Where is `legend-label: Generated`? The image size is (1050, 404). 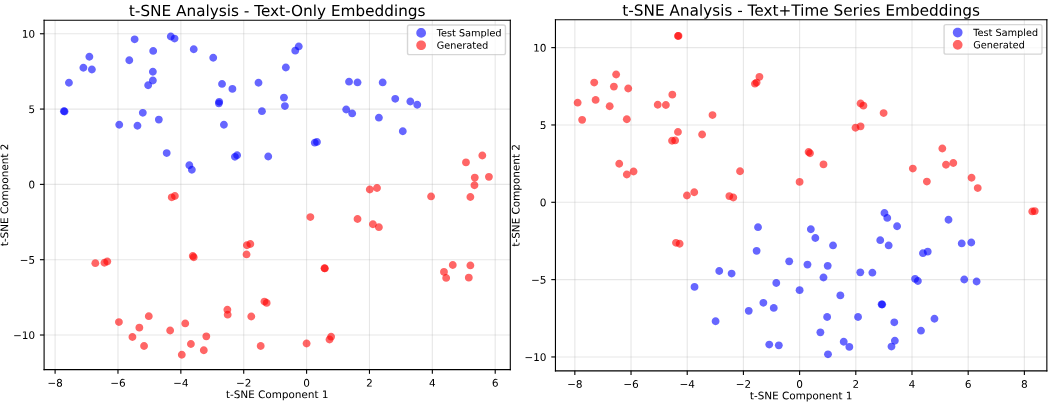 legend-label: Generated is located at coordinates (462, 45).